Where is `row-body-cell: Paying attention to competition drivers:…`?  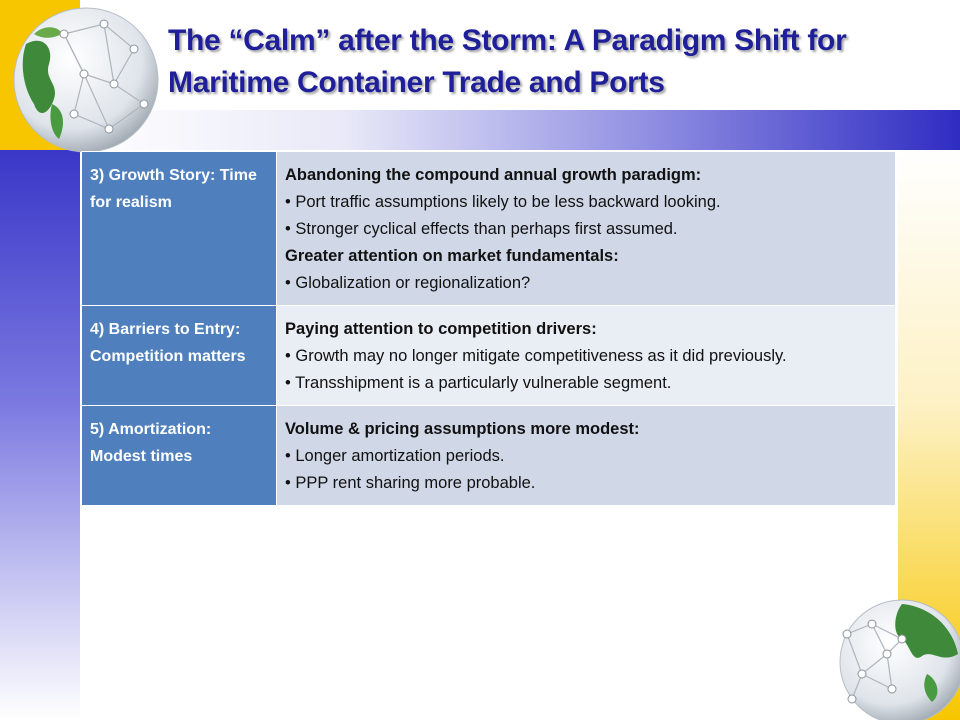 row-body-cell: Paying attention to competition drivers:… is located at coordinates (586, 355).